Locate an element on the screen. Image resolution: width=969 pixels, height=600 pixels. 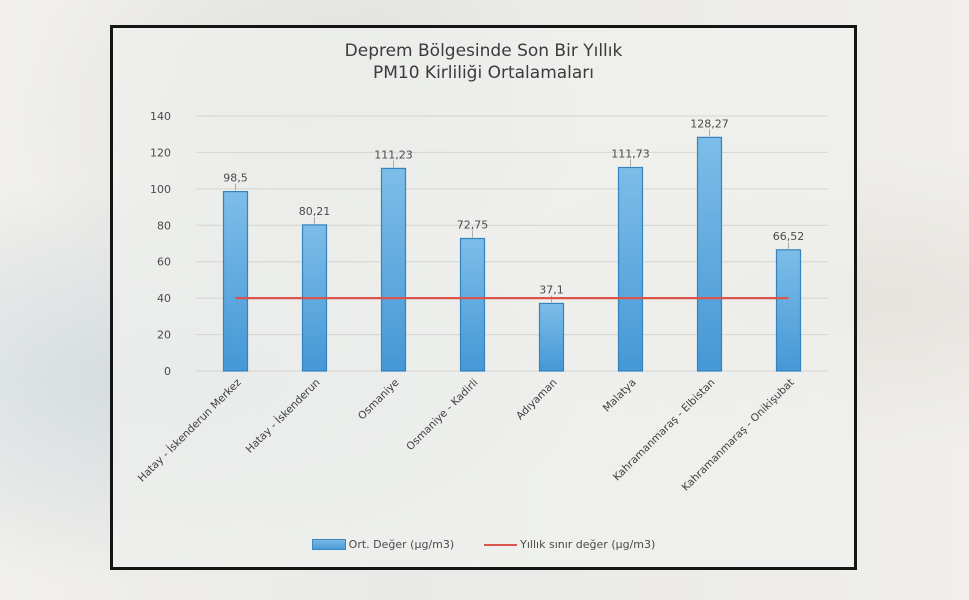
x-category-label: Osmaniye is located at coordinates (379, 400).